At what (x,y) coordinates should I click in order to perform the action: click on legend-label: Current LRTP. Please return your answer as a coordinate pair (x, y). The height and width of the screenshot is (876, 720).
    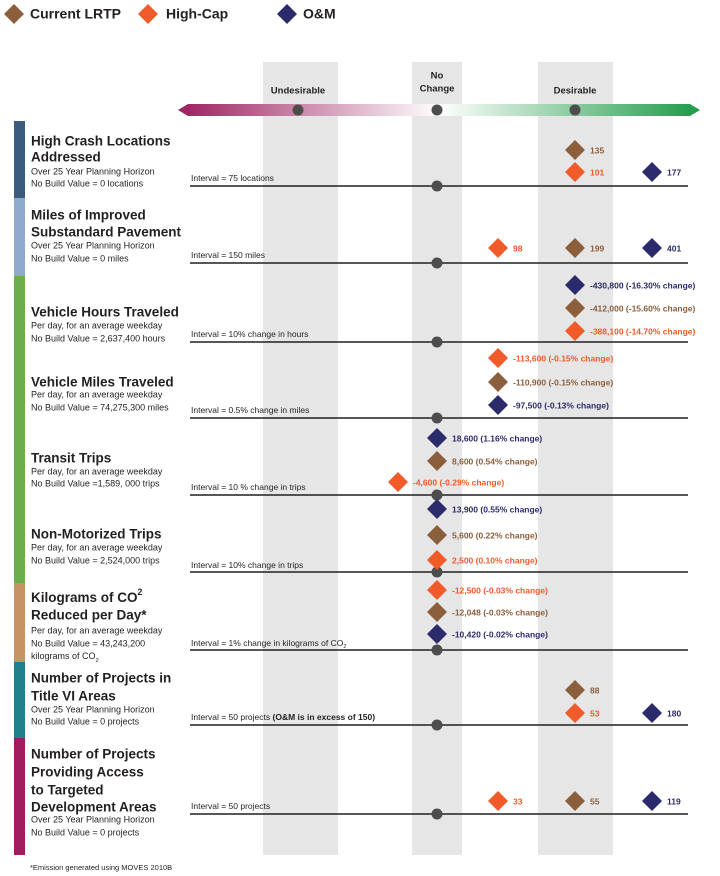
    Looking at the image, I should click on (75, 14).